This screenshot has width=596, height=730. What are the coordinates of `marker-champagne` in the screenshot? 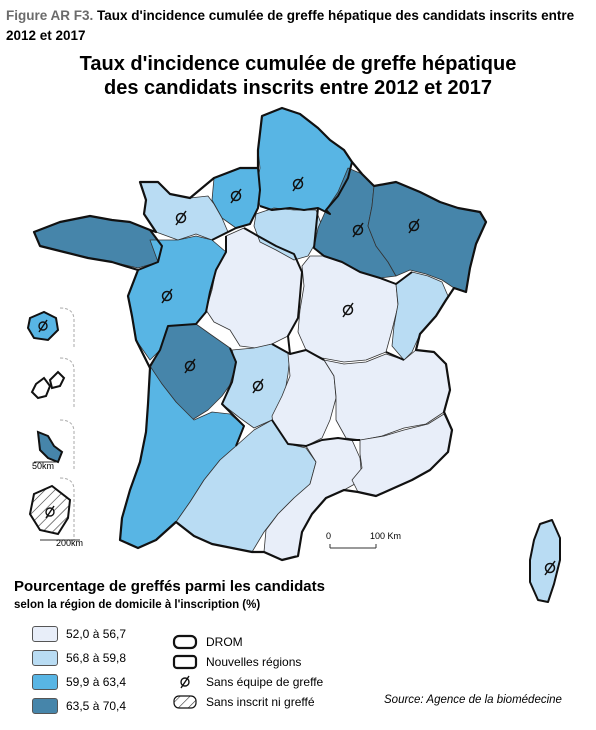 It's located at (358, 230).